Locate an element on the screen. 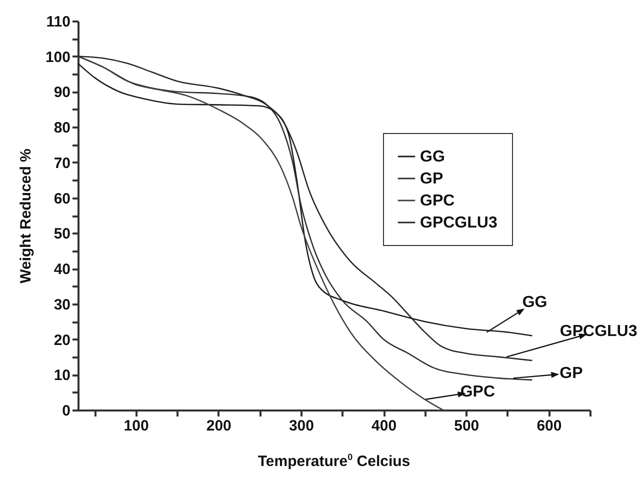  y-axis-title: Weight Reduced % is located at coordinates (25, 216).